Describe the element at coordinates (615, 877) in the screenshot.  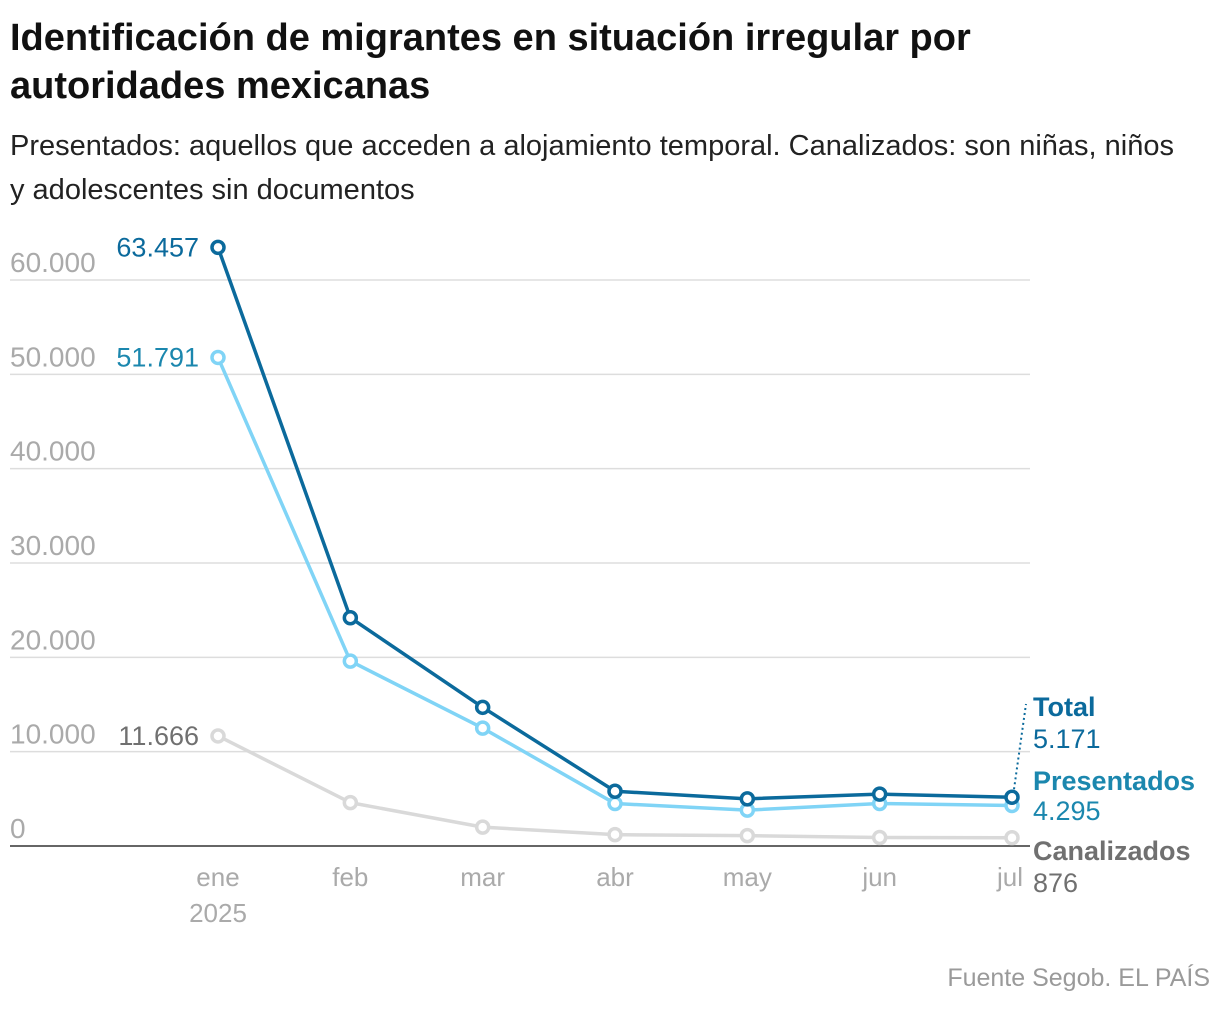
I see `x-tick-label: abr` at that location.